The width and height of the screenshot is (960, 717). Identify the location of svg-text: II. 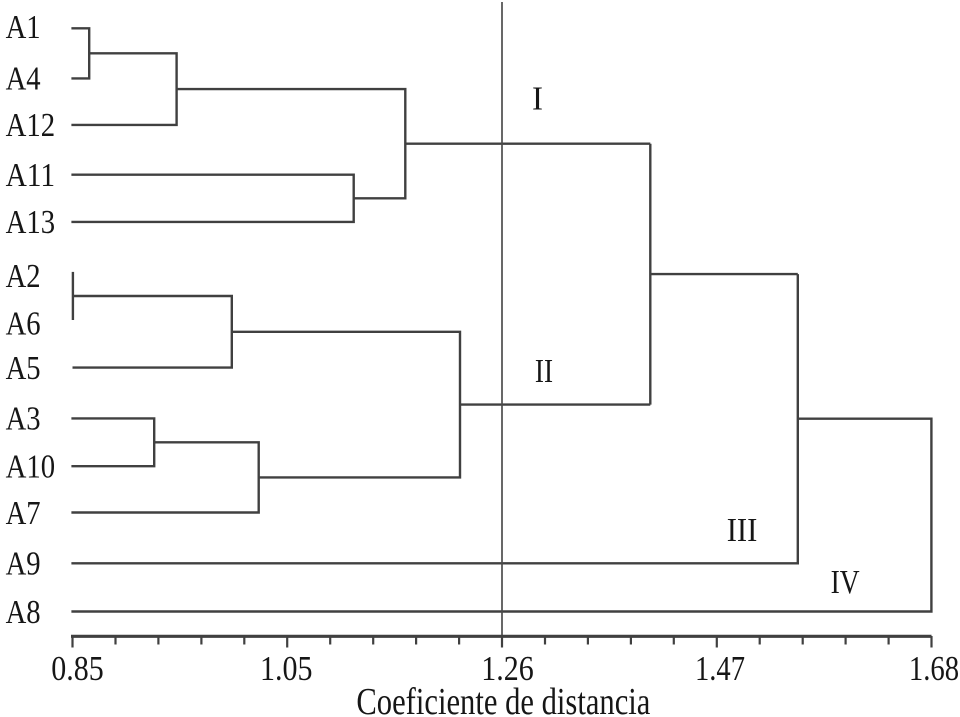
(544, 371).